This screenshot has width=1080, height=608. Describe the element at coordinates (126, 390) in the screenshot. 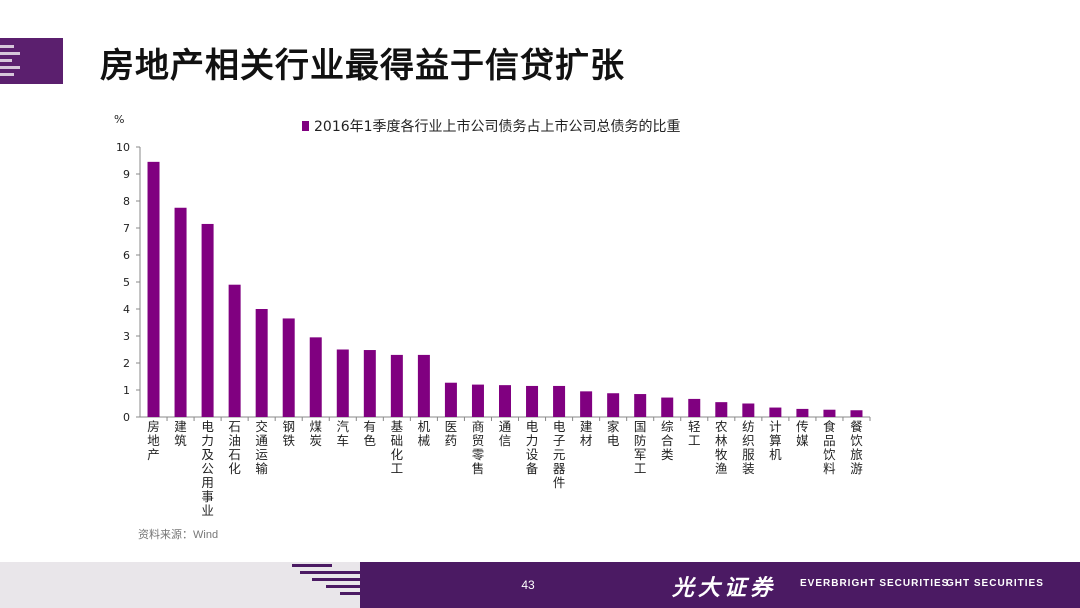

I see `y-tick-label: 1` at that location.